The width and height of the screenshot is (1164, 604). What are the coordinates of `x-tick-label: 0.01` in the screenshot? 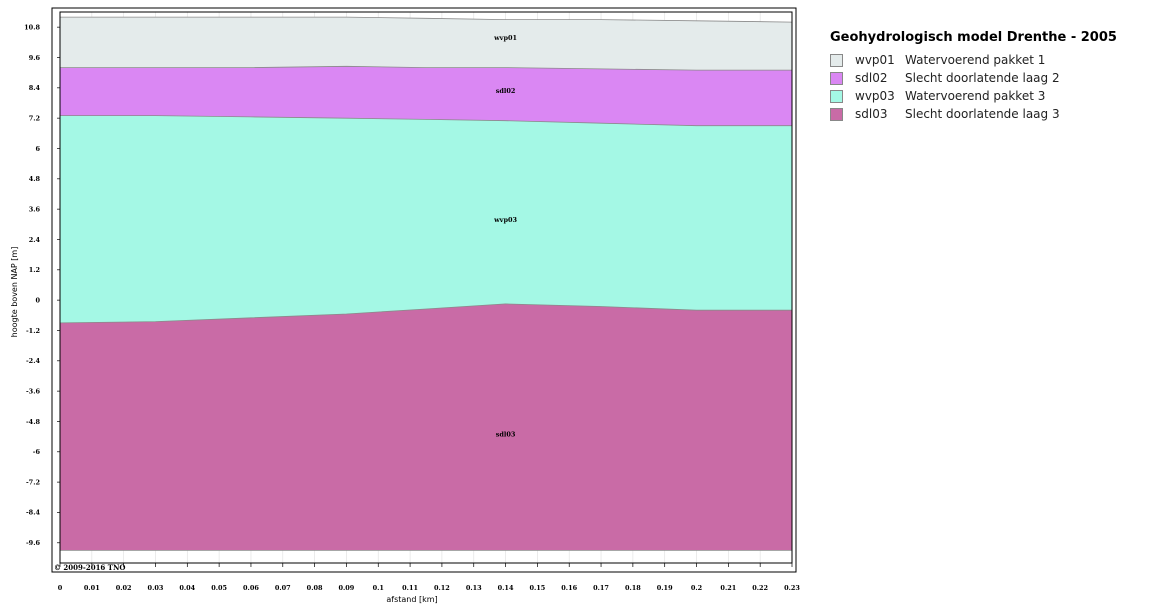 It's located at (92, 588).